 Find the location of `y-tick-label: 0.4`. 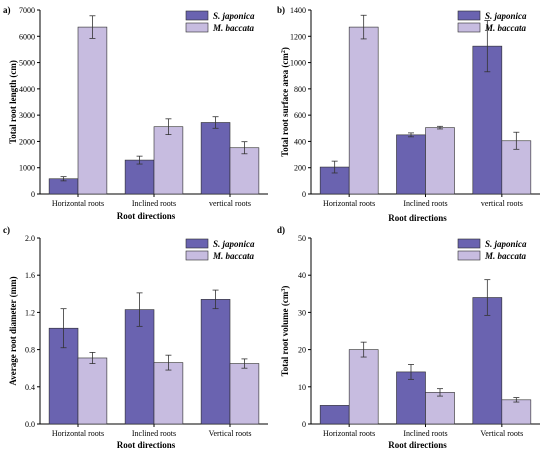

y-tick-label: 0.4 is located at coordinates (30, 387).